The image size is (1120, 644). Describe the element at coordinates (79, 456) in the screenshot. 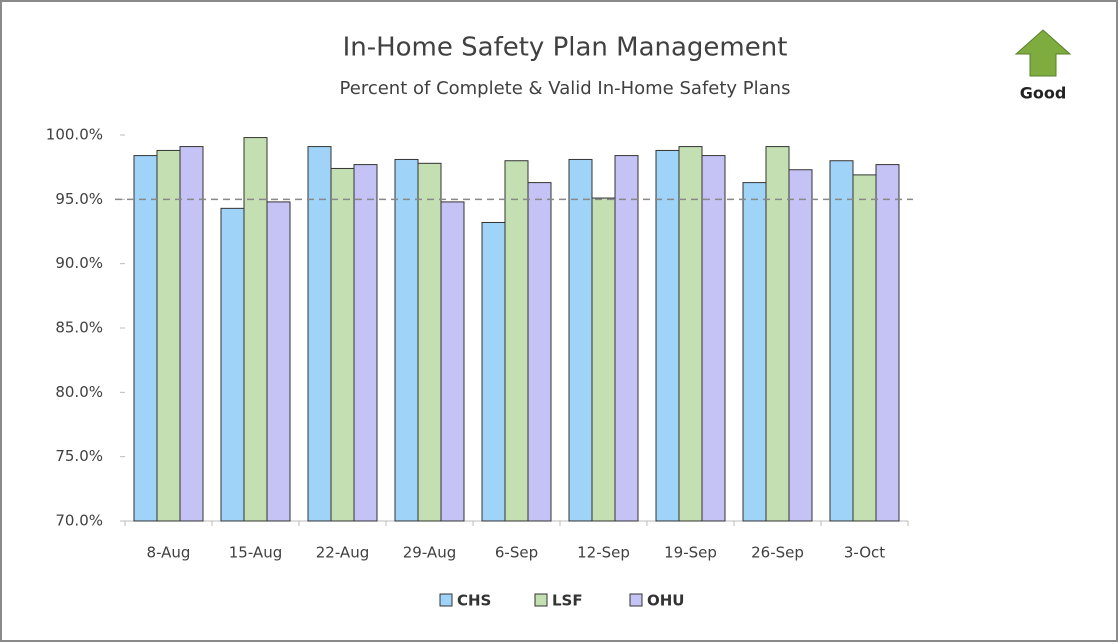

I see `y-tick-label: 75.0%` at that location.